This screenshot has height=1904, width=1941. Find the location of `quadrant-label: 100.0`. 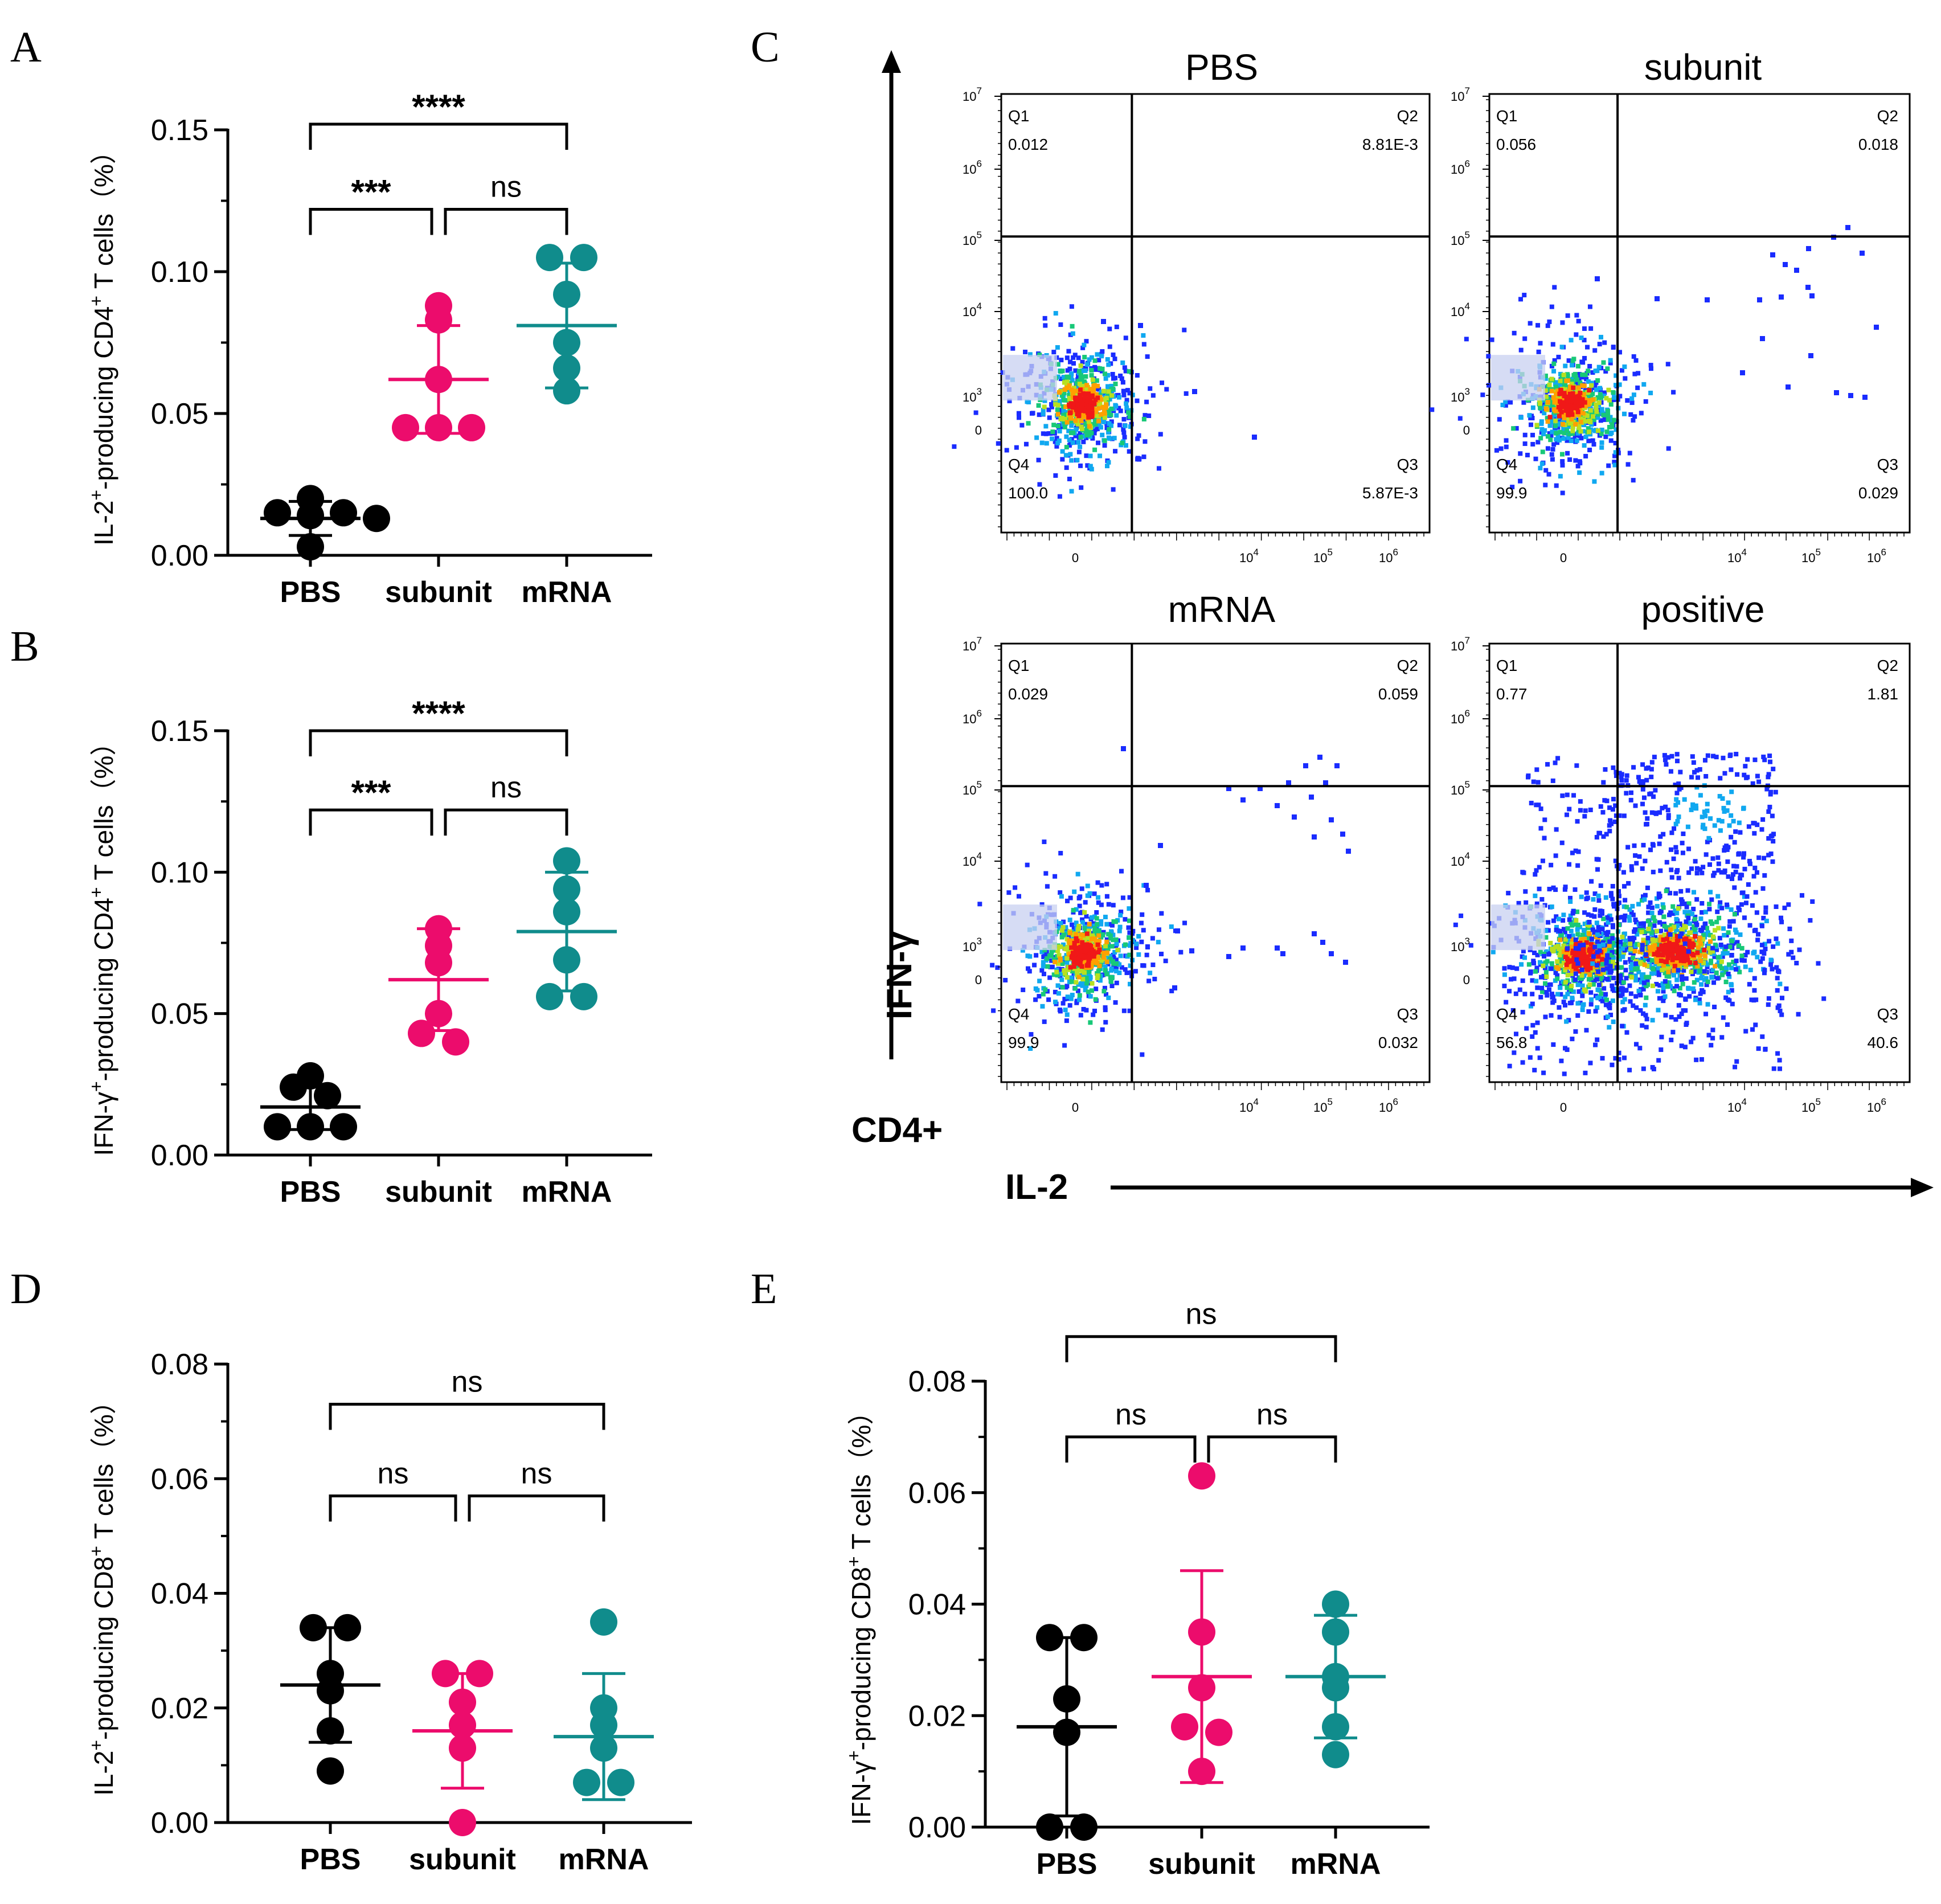

quadrant-label: 100.0 is located at coordinates (1028, 493).